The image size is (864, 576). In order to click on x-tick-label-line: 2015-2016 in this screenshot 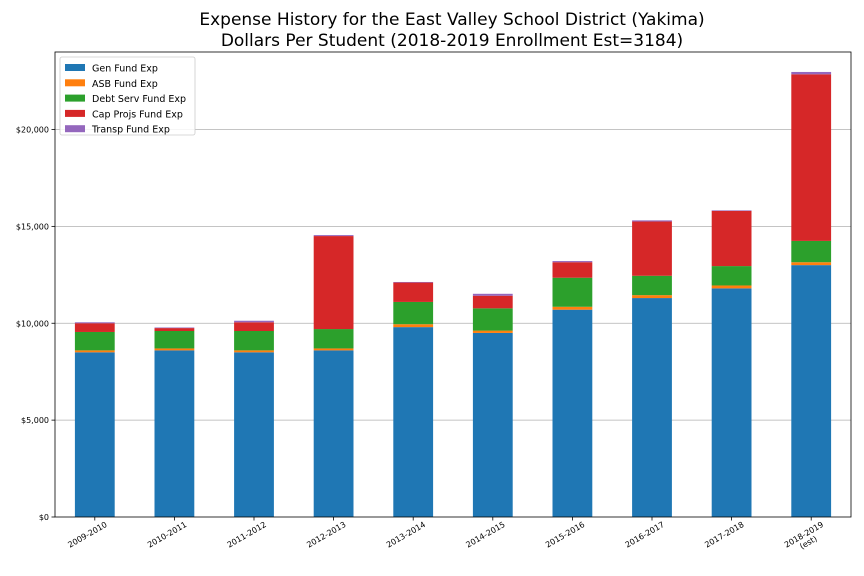, I will do `click(565, 535)`.